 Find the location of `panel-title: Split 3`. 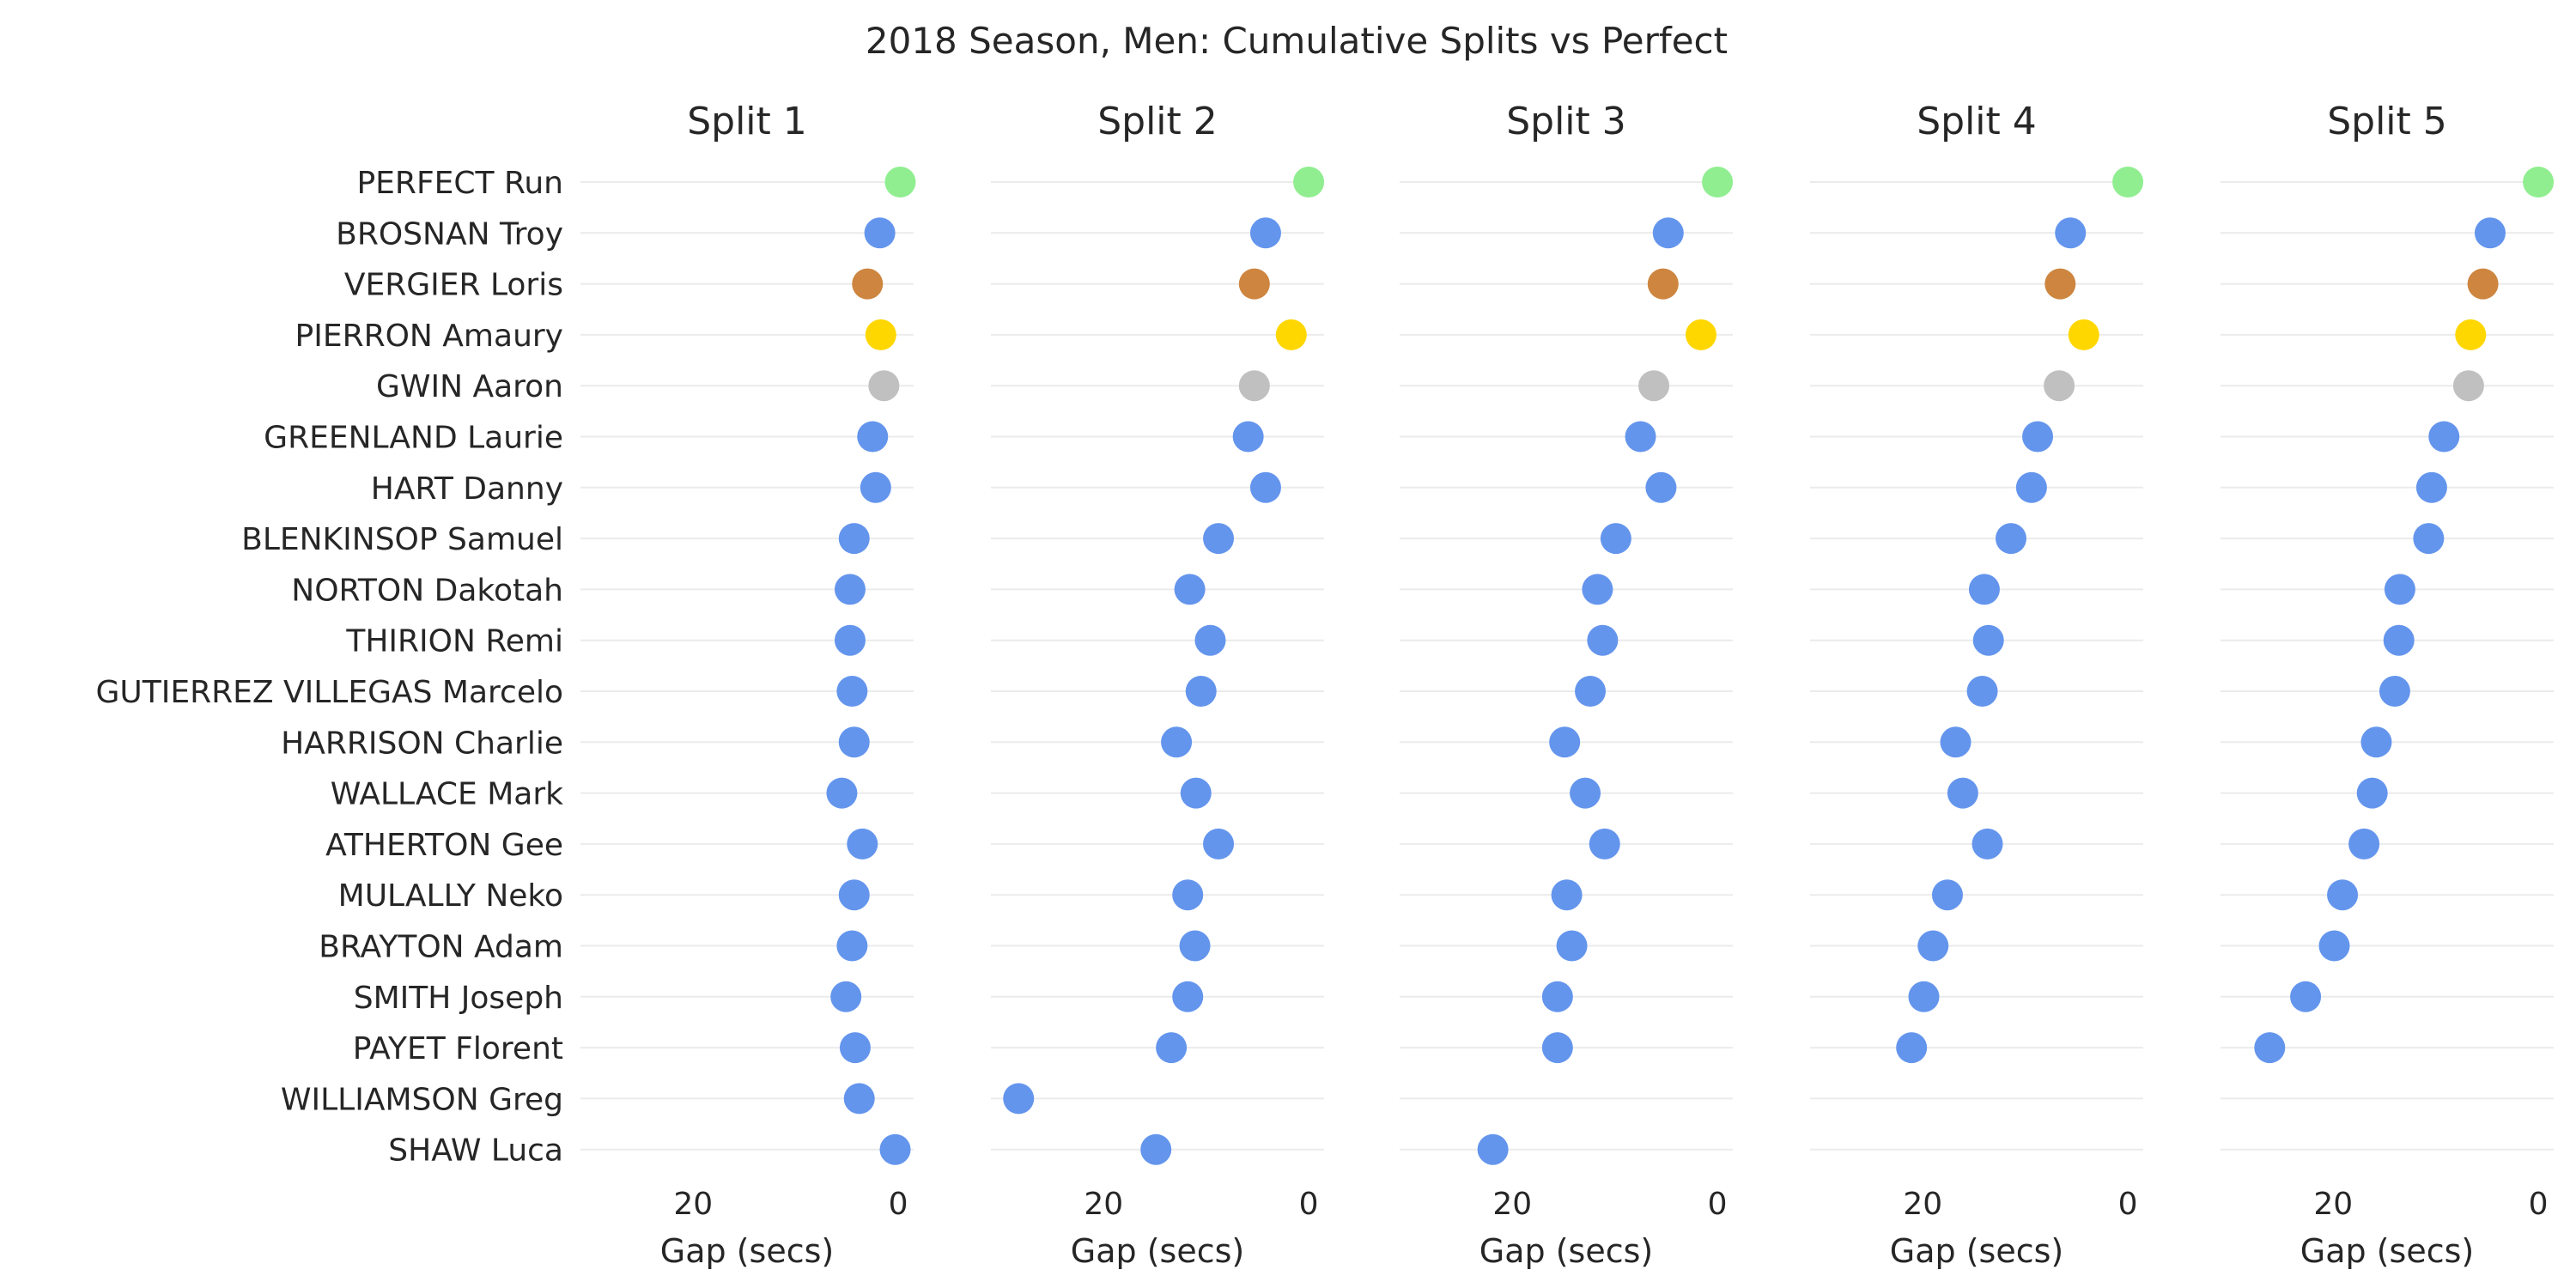

panel-title: Split 3 is located at coordinates (1566, 122).